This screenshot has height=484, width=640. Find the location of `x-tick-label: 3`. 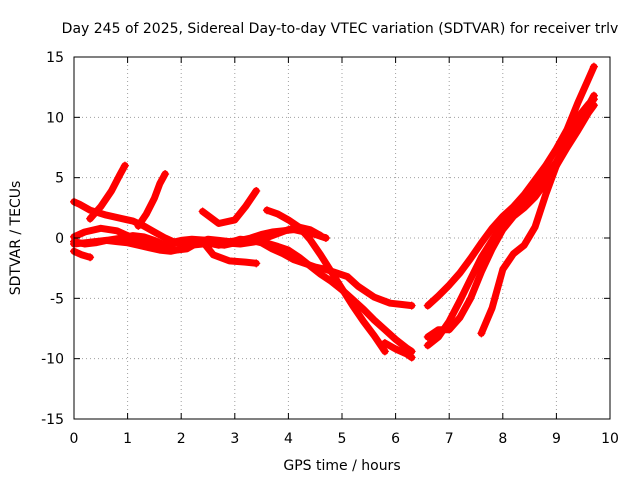

x-tick-label: 3 is located at coordinates (234, 439).